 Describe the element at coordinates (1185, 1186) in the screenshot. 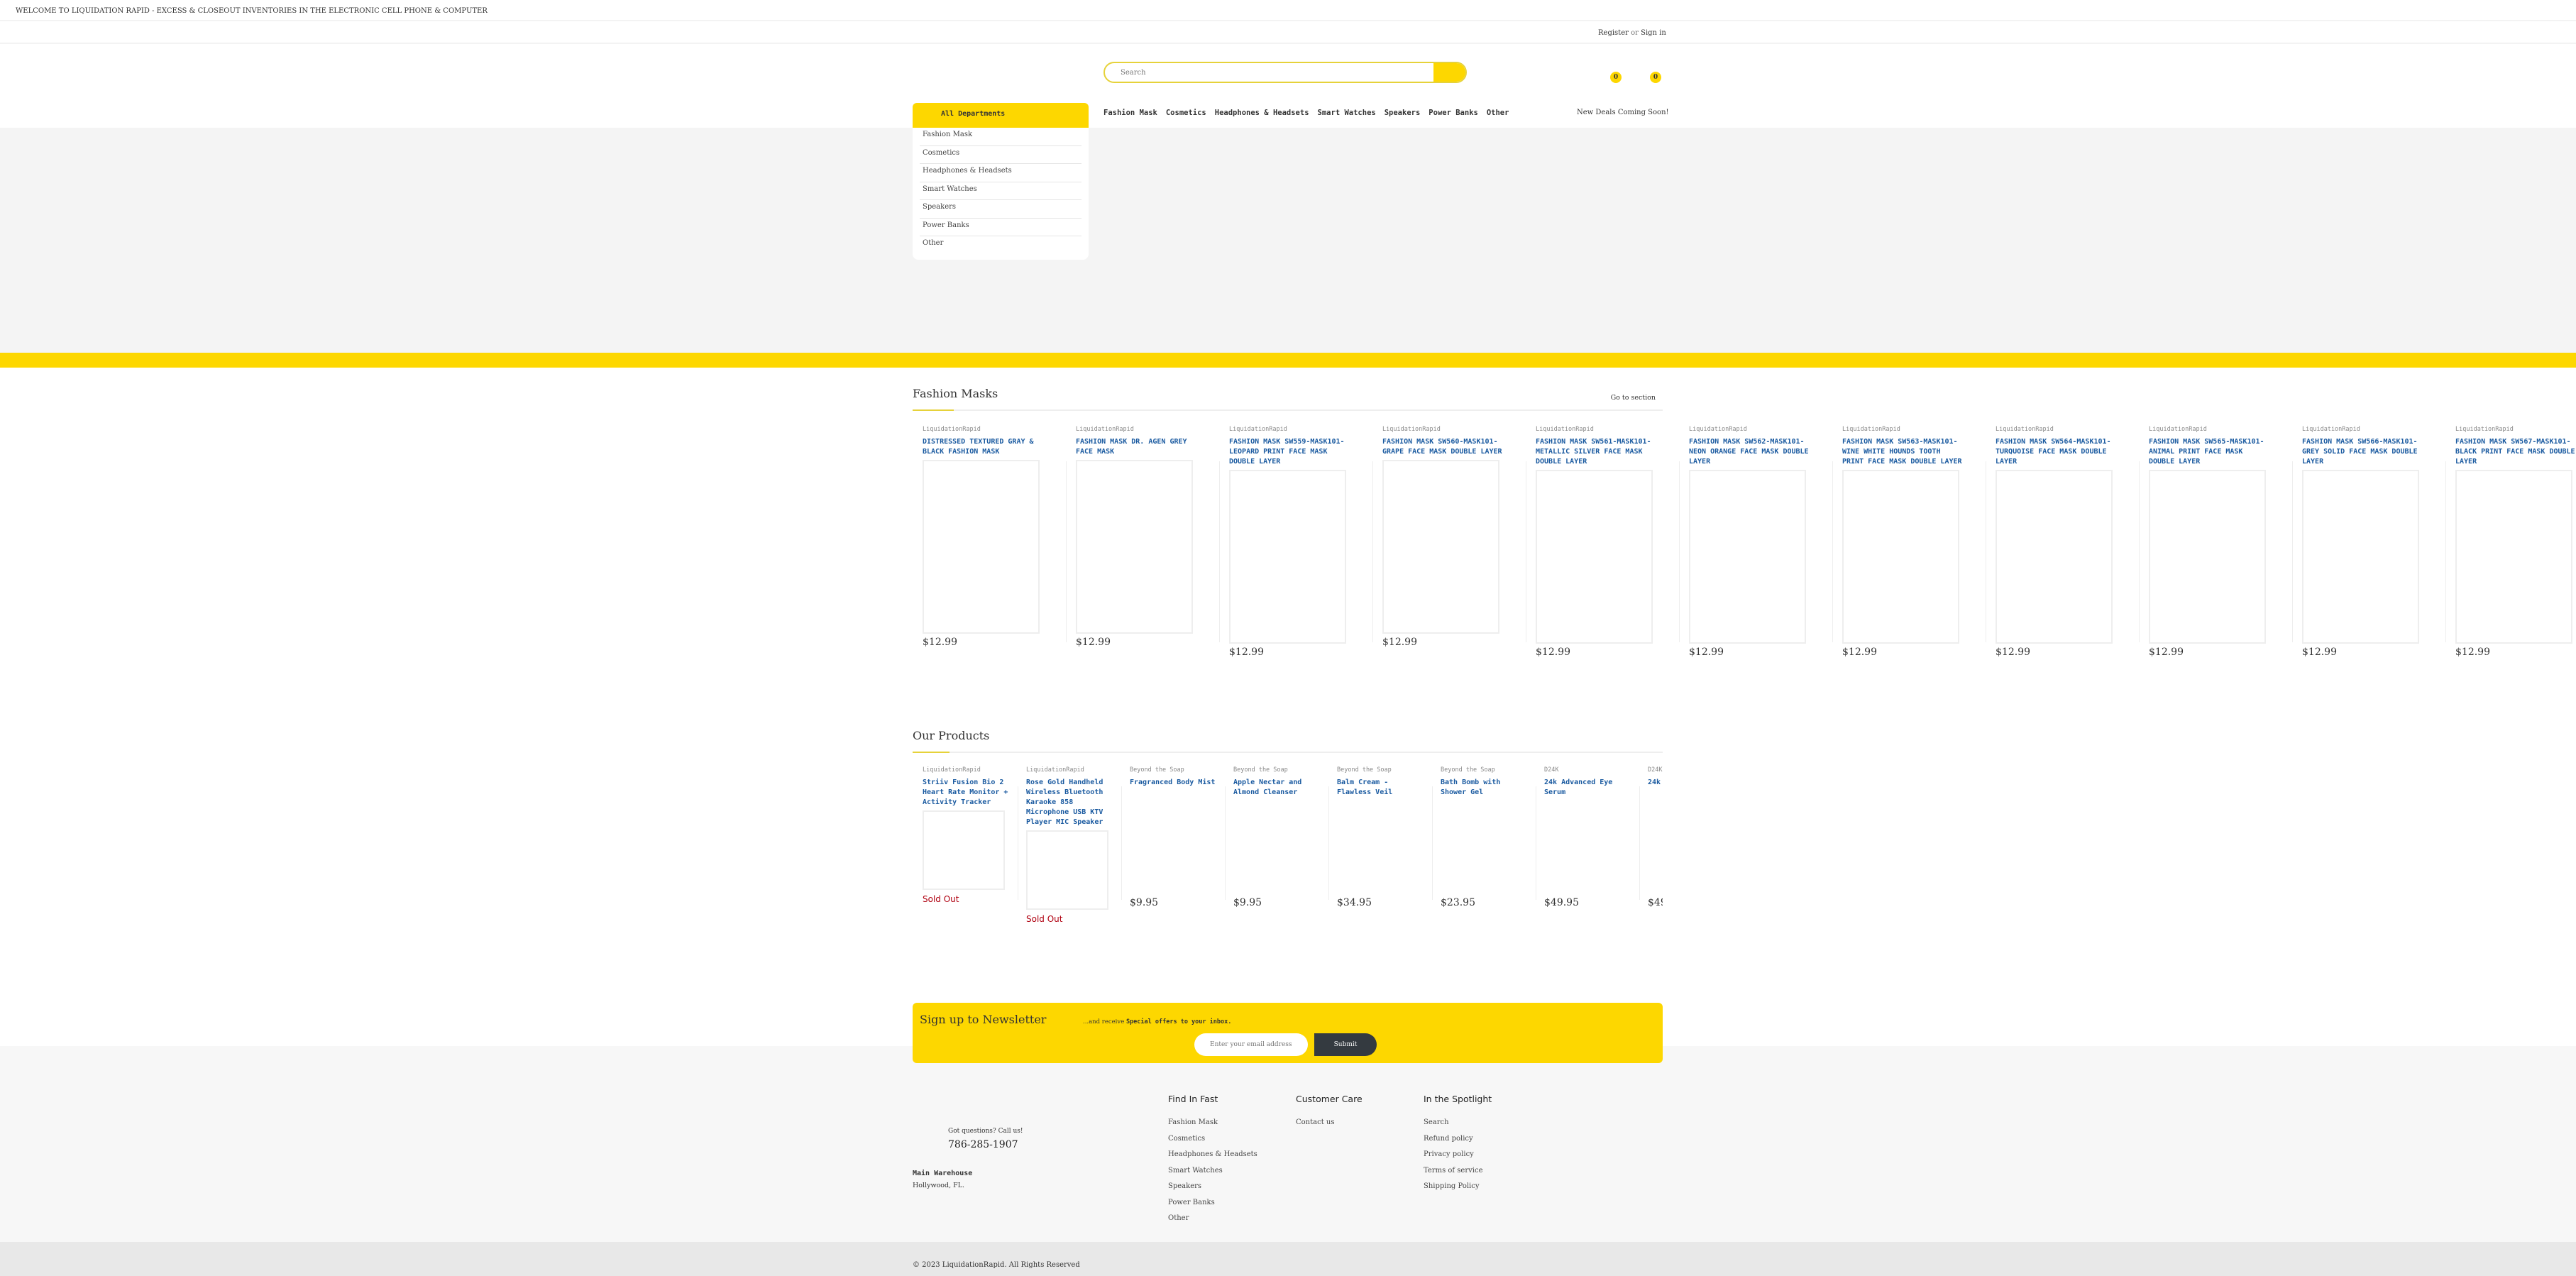

I see `footer-link: Speakers` at that location.